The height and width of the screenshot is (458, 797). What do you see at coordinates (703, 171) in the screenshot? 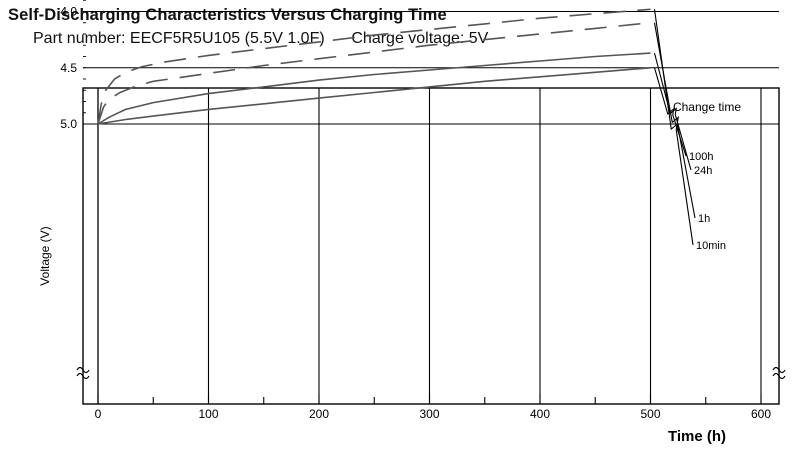
I see `series-label-24h: 24h` at bounding box center [703, 171].